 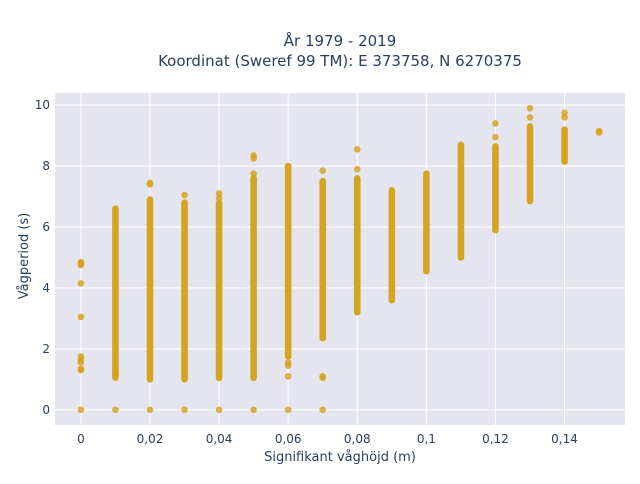 What do you see at coordinates (426, 439) in the screenshot?
I see `x-tick-label: 0,1` at bounding box center [426, 439].